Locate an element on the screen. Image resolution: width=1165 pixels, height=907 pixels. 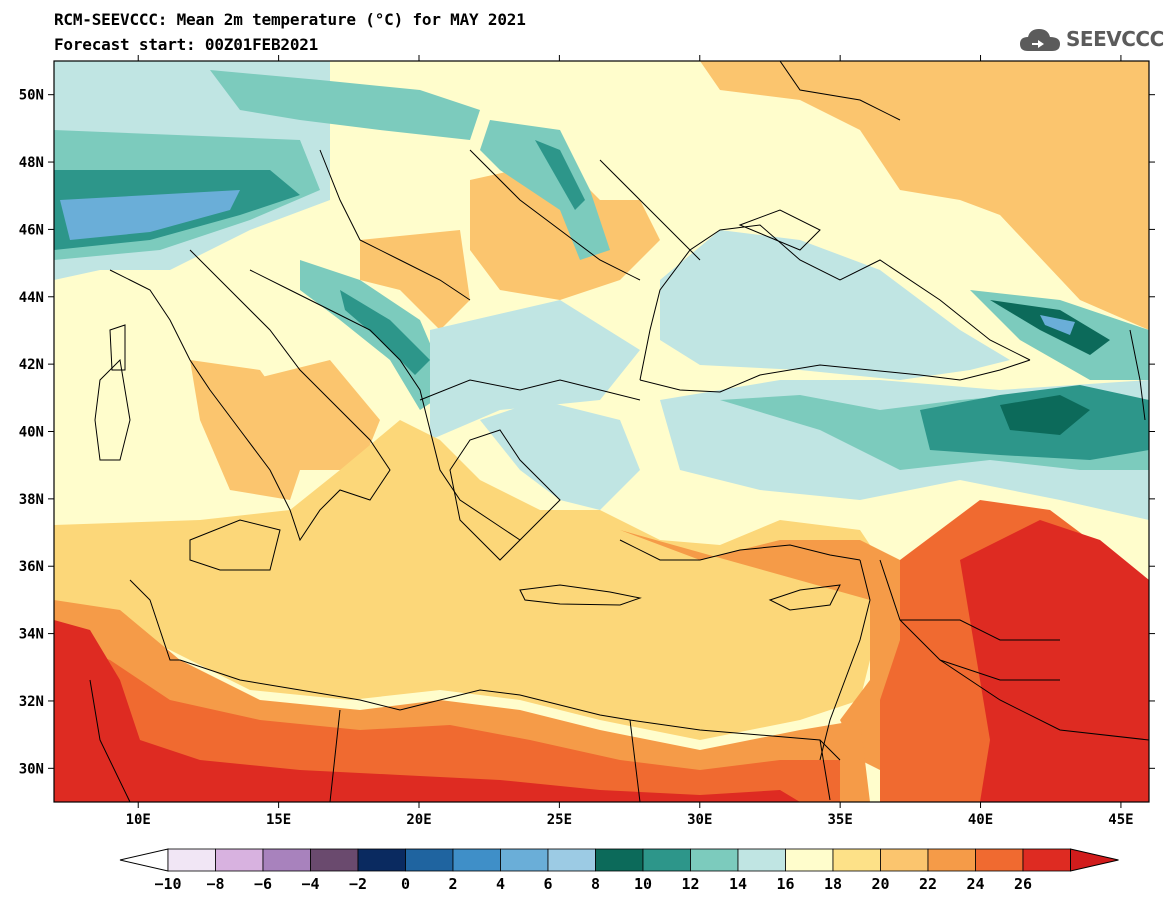
field-carpathians-cool2 is located at coordinates (560, 175).